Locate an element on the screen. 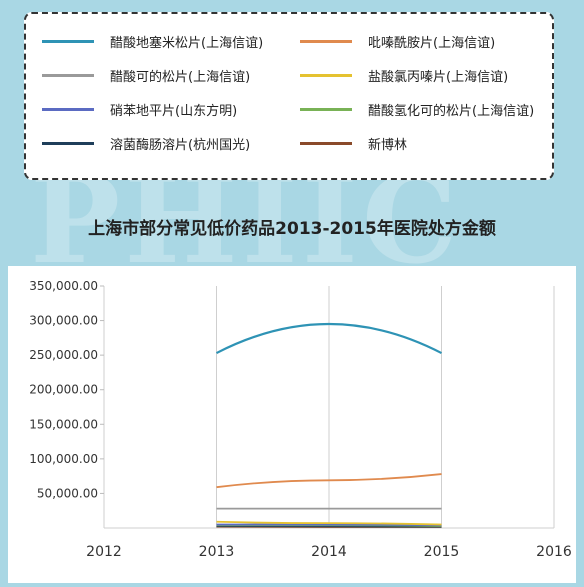 The height and width of the screenshot is (587, 584). site-watermark: www.cnstop.com is located at coordinates (504, 573).